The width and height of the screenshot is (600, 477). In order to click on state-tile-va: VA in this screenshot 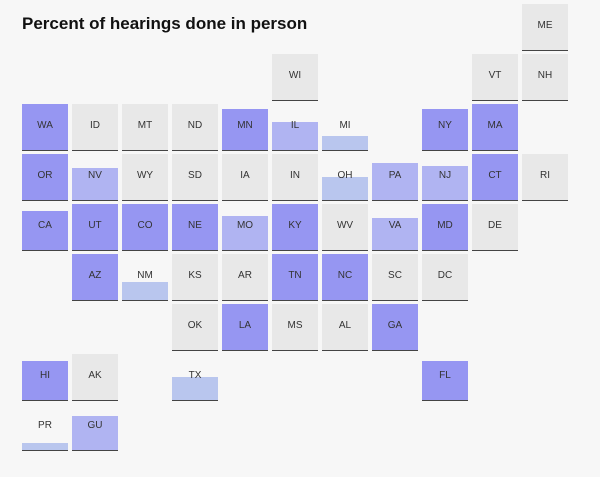, I will do `click(395, 227)`.